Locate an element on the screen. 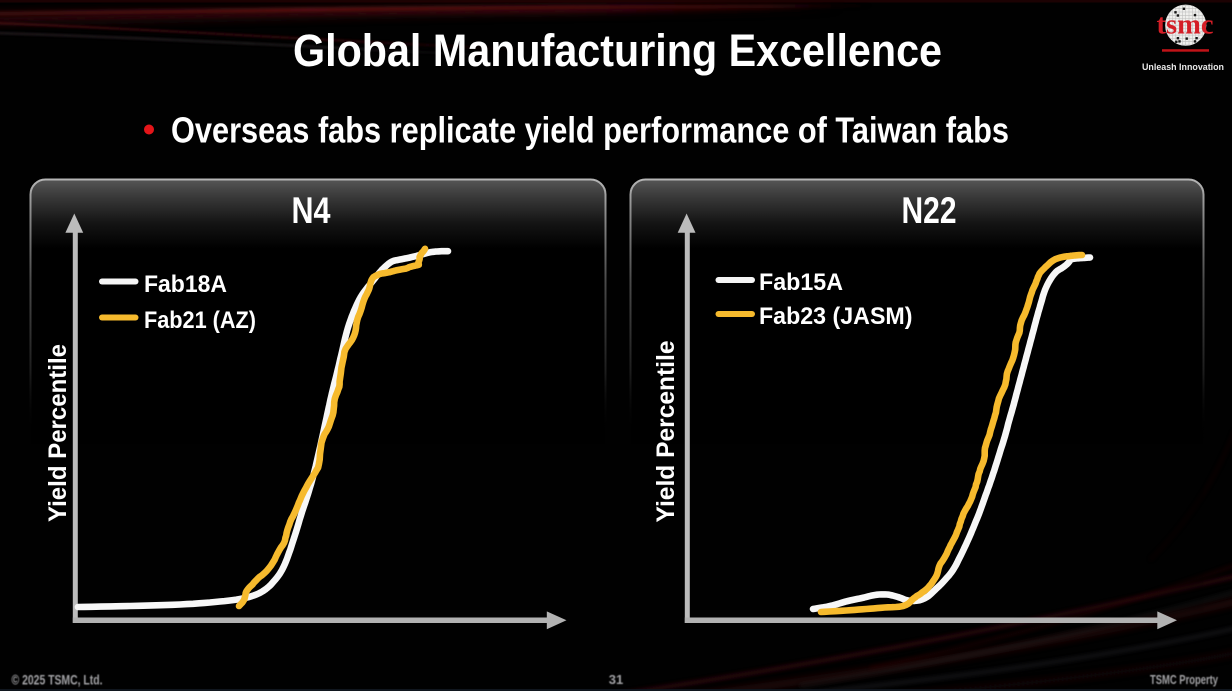 This screenshot has width=1232, height=691. svg-text: Unleash Innovation is located at coordinates (1183, 67).